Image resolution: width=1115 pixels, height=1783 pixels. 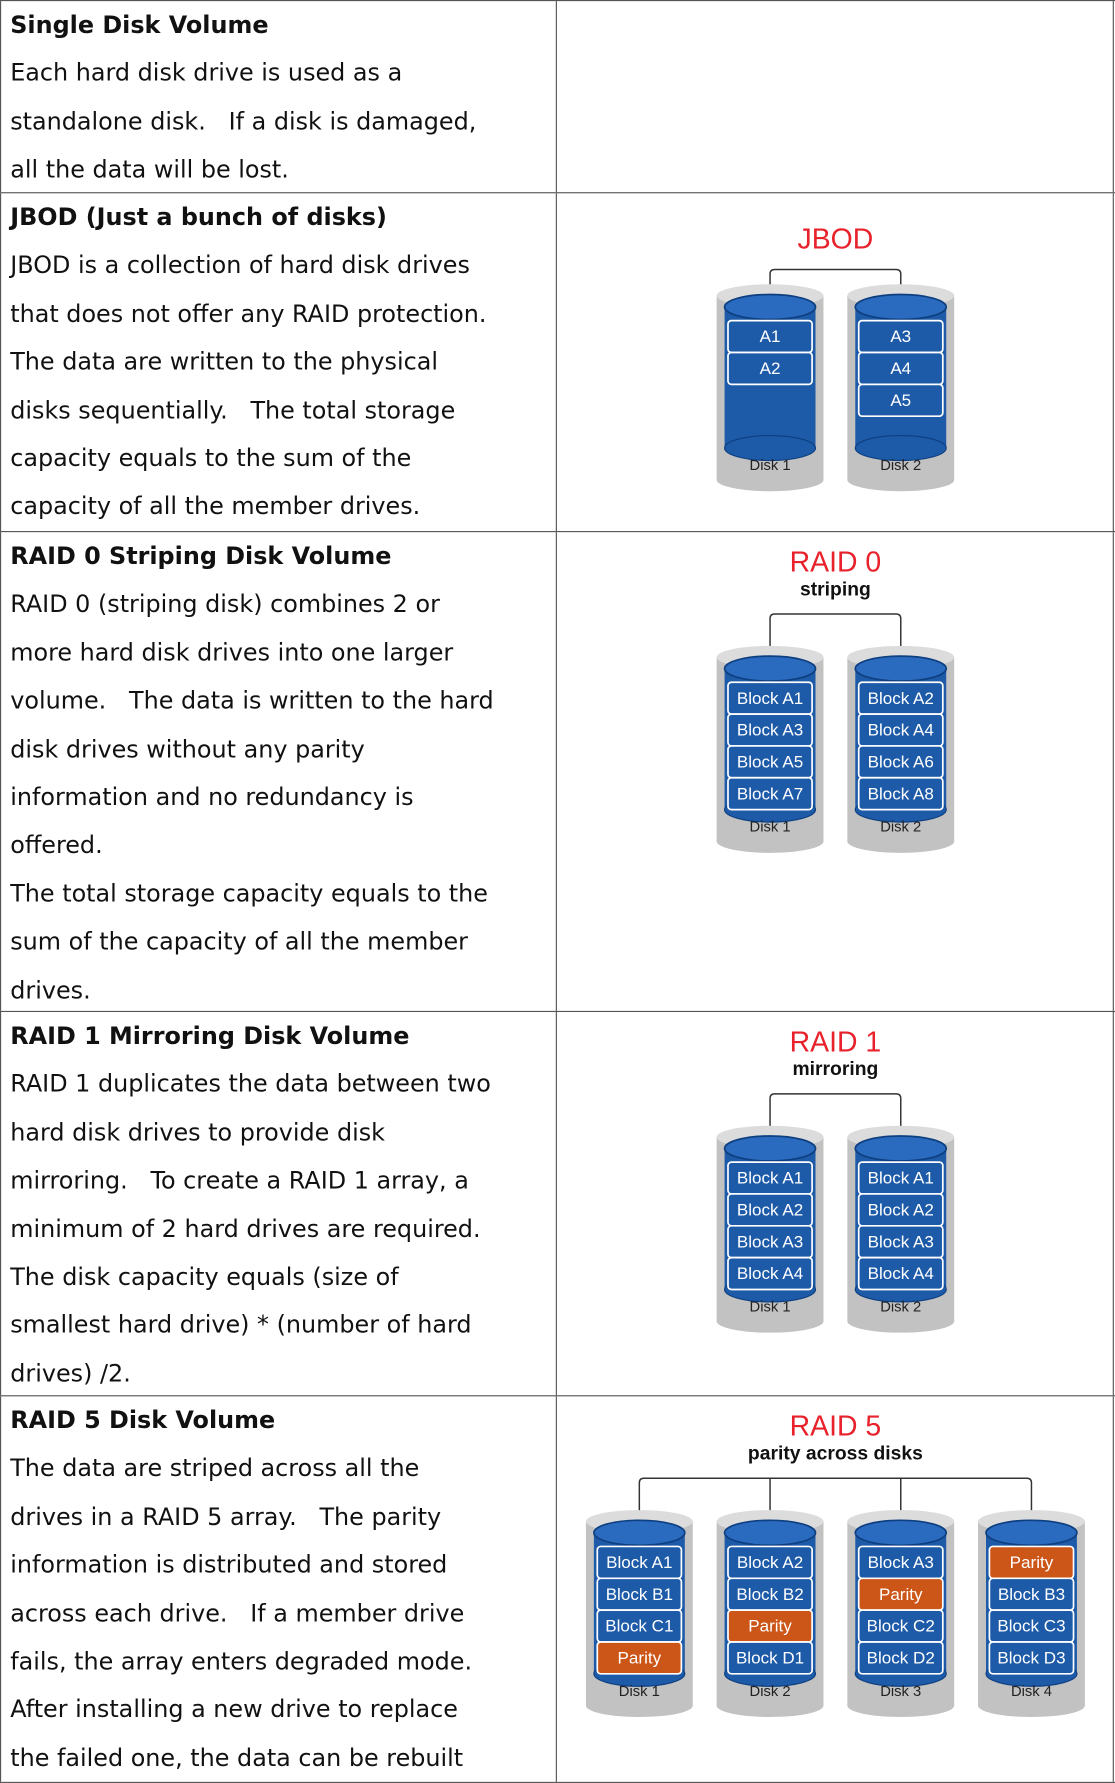 What do you see at coordinates (836, 1427) in the screenshot?
I see `diagram-title: RAID 5` at bounding box center [836, 1427].